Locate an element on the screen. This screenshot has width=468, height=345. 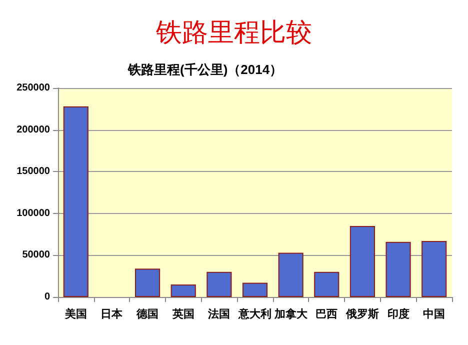
x-tick-label: 加拿大 is located at coordinates (290, 314).